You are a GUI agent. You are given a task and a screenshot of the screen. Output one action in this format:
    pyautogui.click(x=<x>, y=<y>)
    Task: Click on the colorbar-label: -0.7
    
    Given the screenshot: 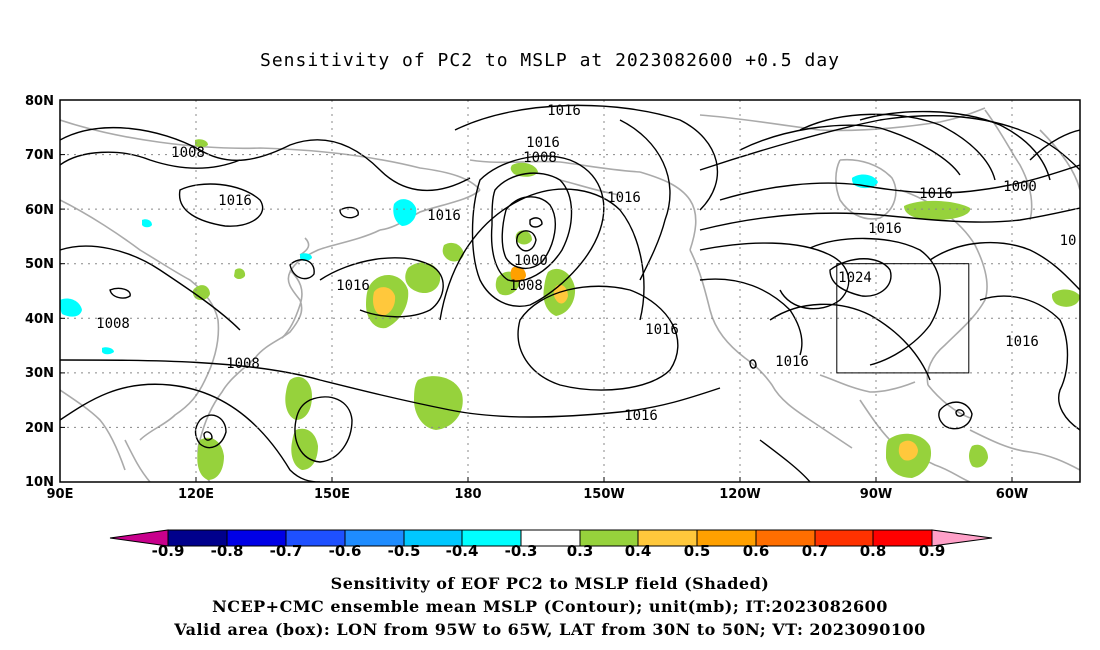 What is the action you would take?
    pyautogui.click(x=286, y=551)
    